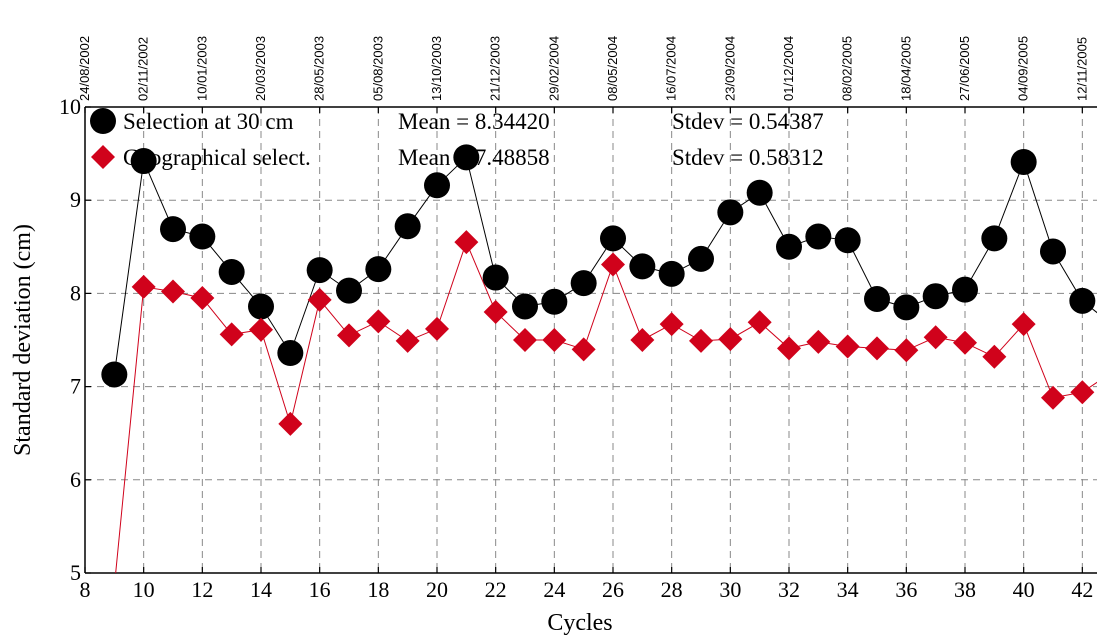 The height and width of the screenshot is (635, 1097). What do you see at coordinates (474, 121) in the screenshot?
I see `legend-mean: Mean = 8.34420` at bounding box center [474, 121].